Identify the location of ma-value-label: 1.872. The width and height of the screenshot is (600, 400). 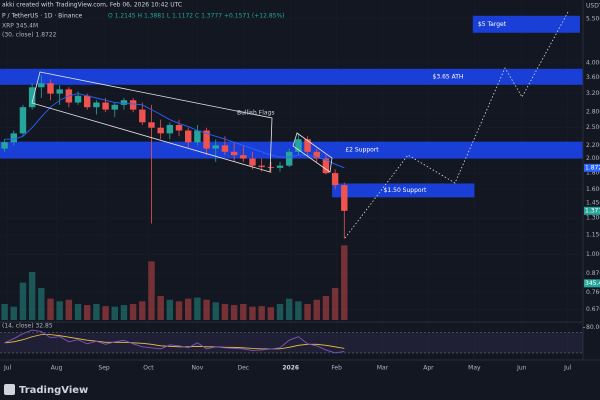
(592, 167).